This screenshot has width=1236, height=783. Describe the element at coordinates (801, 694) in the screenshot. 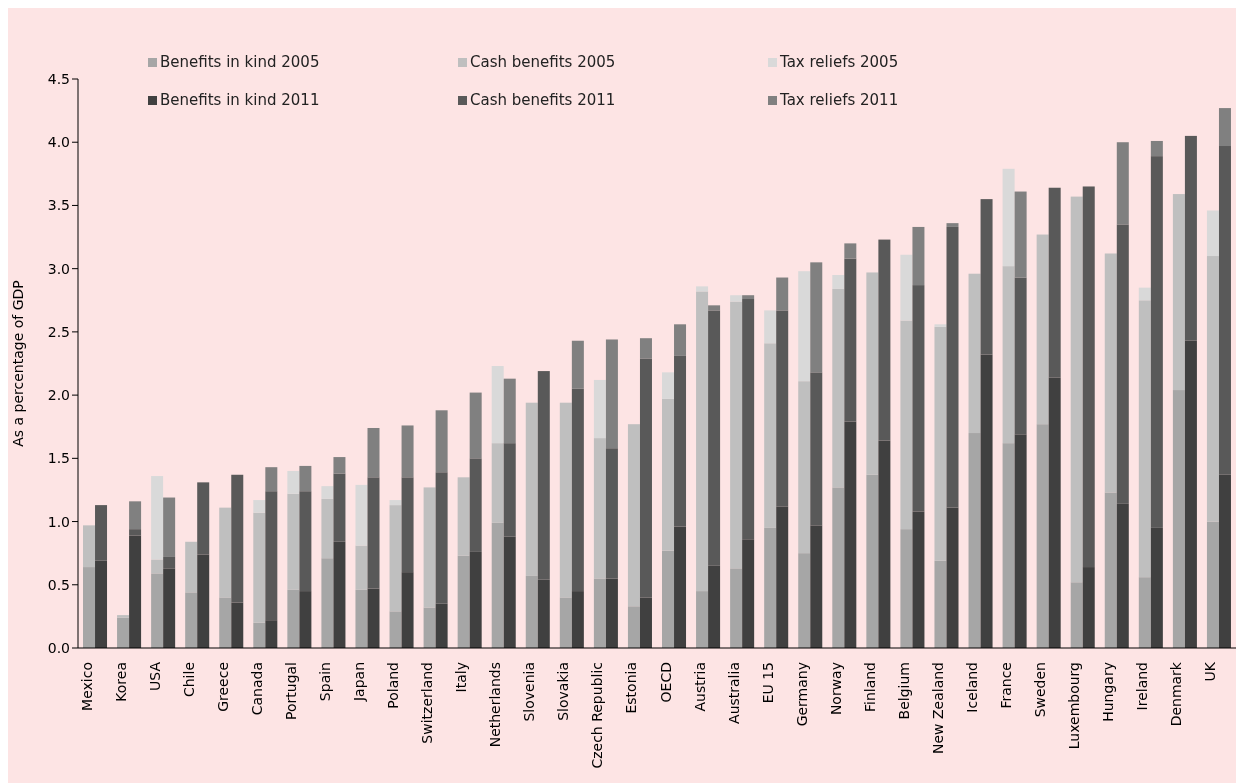

I see `x-tick-label: Germany` at that location.